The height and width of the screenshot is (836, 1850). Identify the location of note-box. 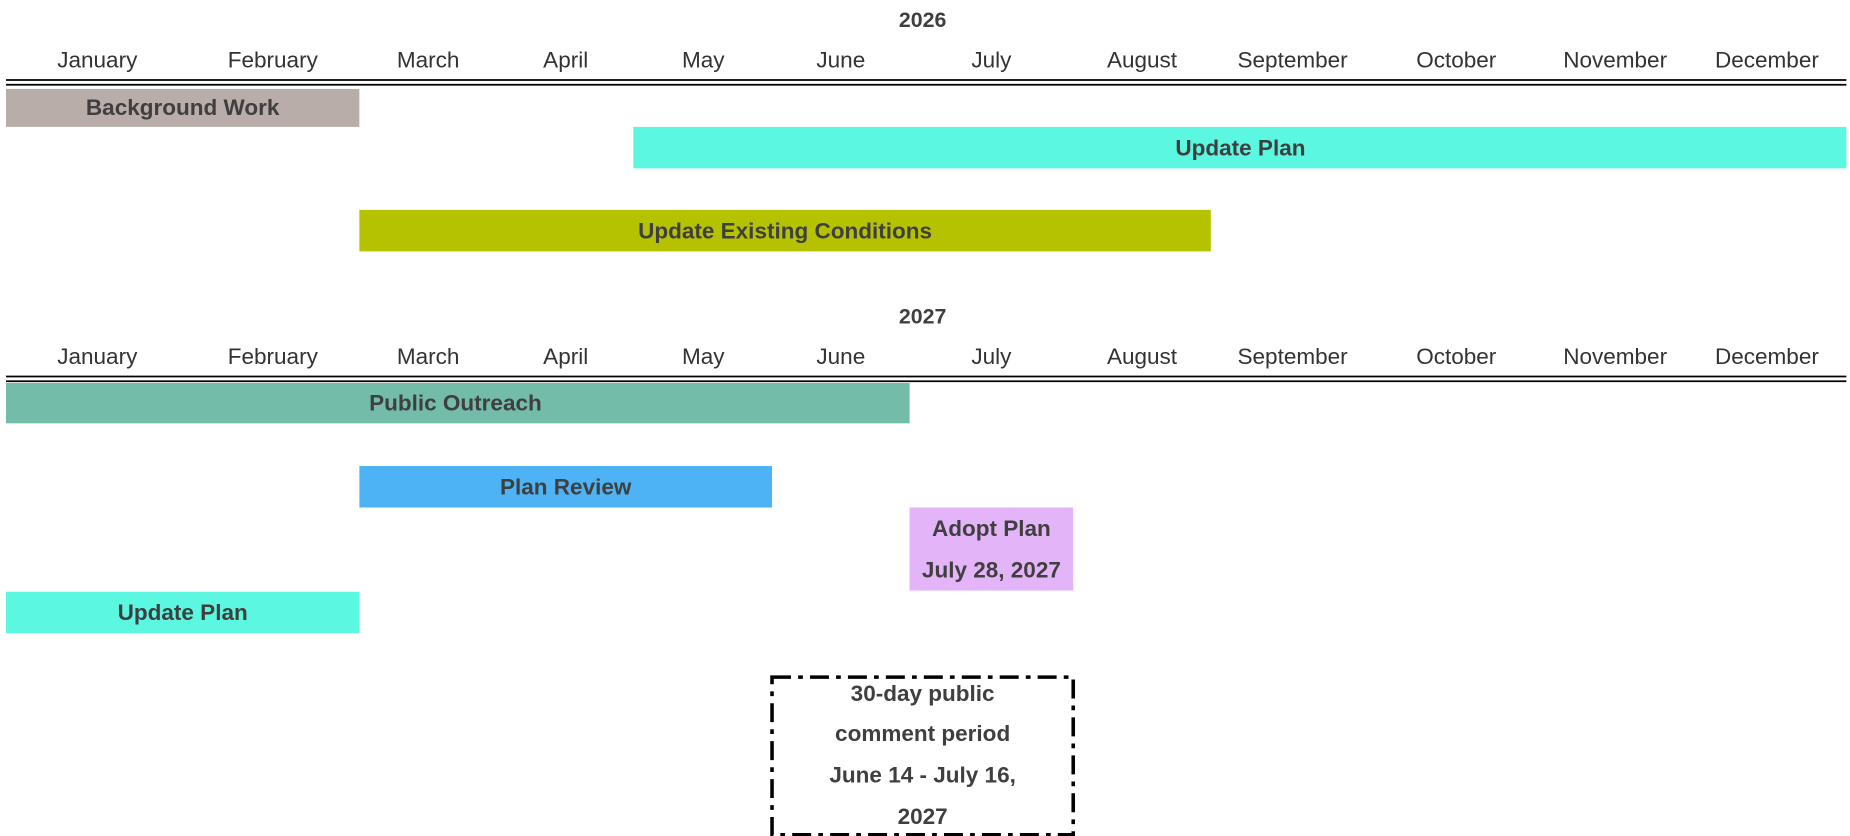
(923, 755).